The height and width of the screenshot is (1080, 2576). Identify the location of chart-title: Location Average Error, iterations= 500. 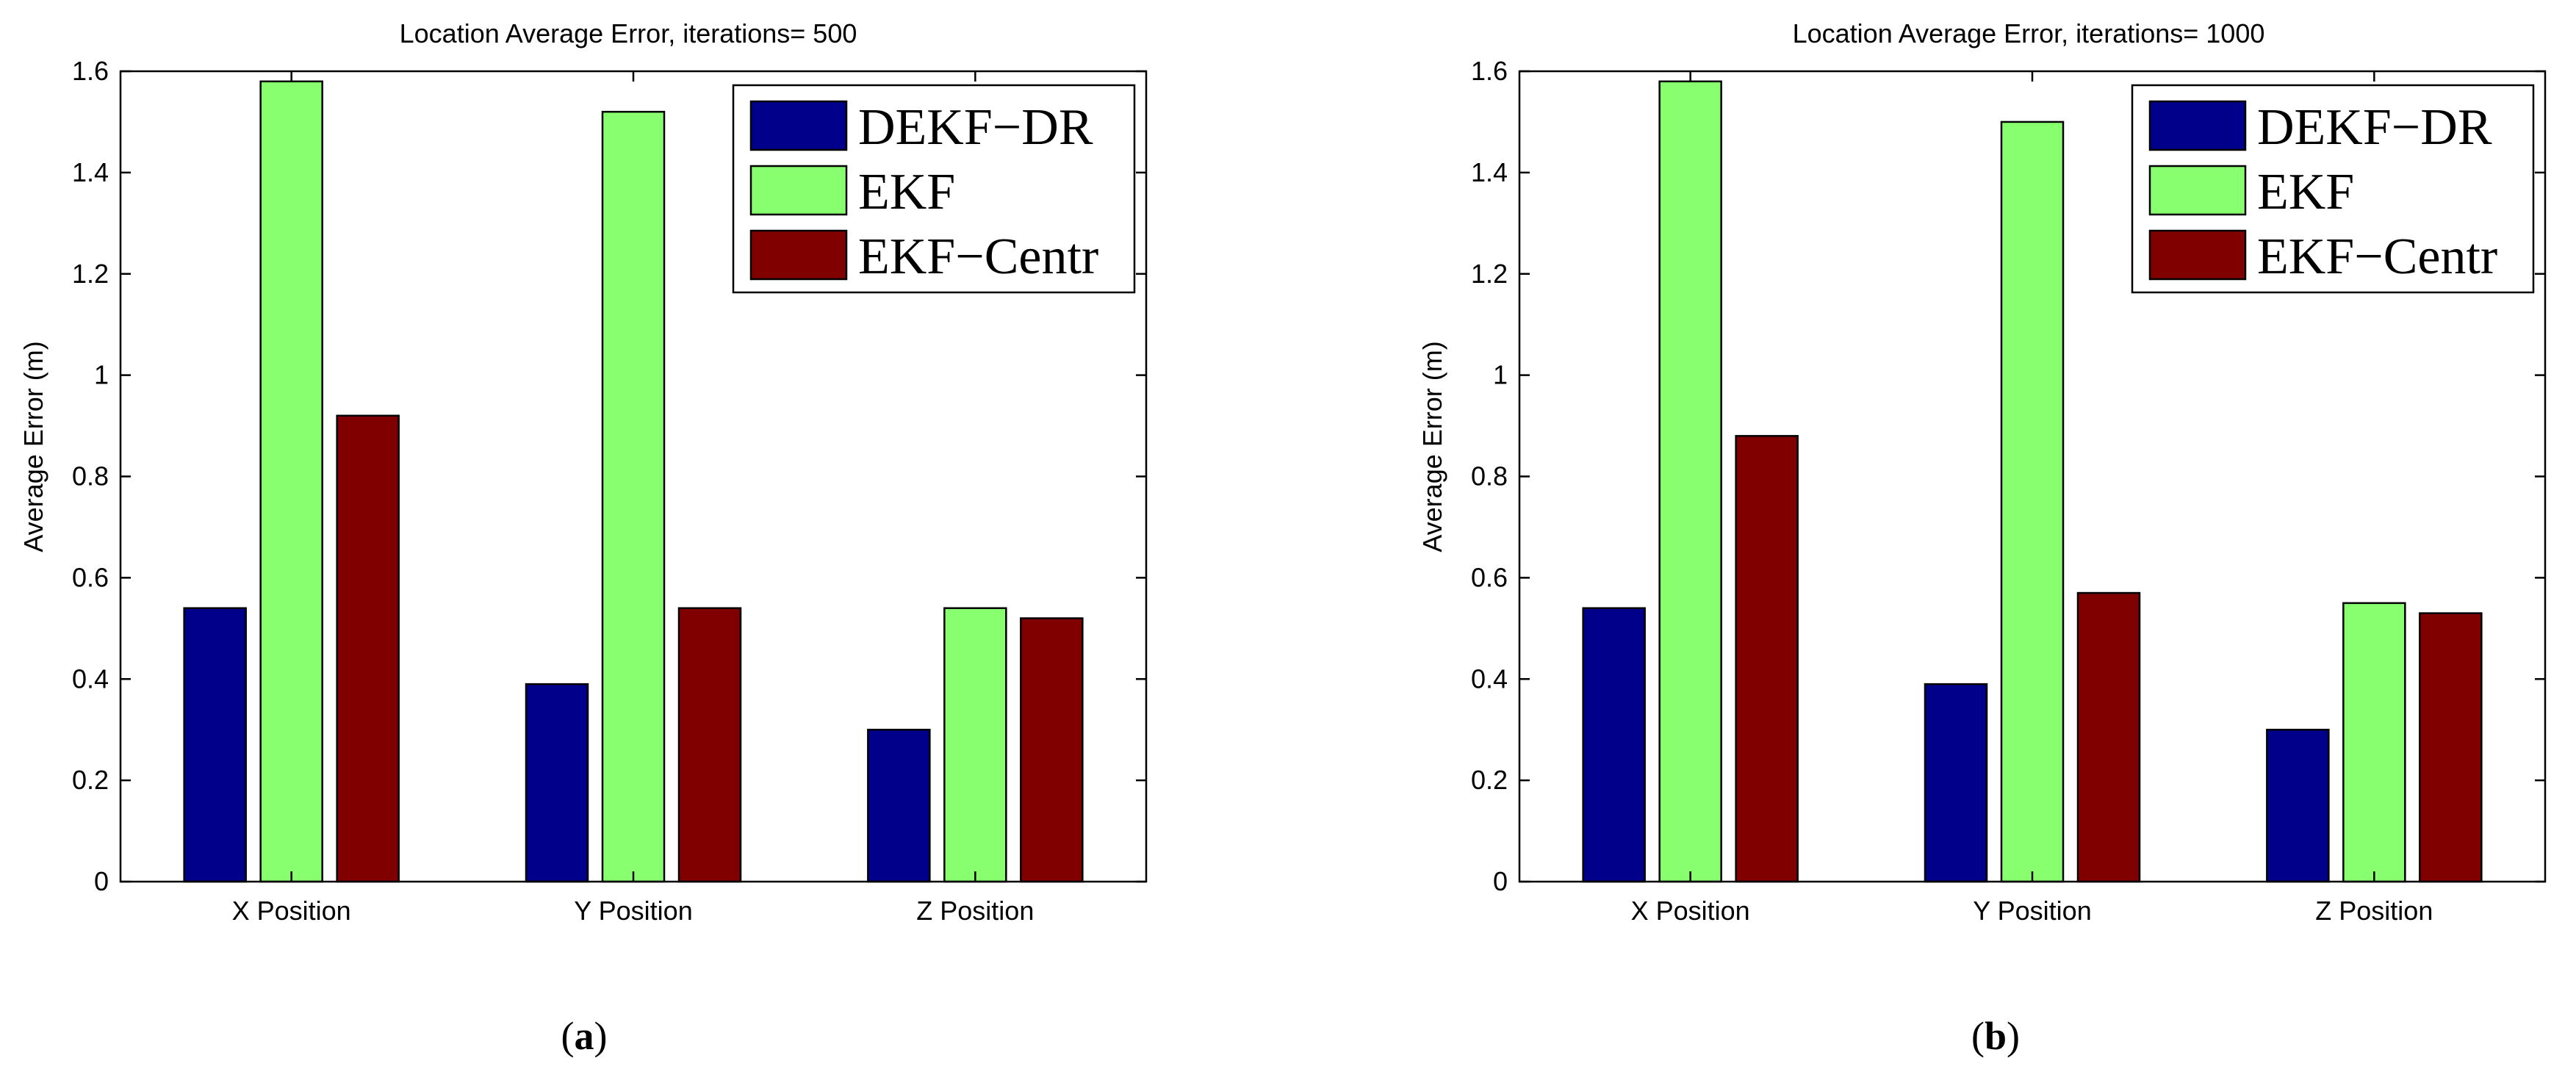
(628, 33).